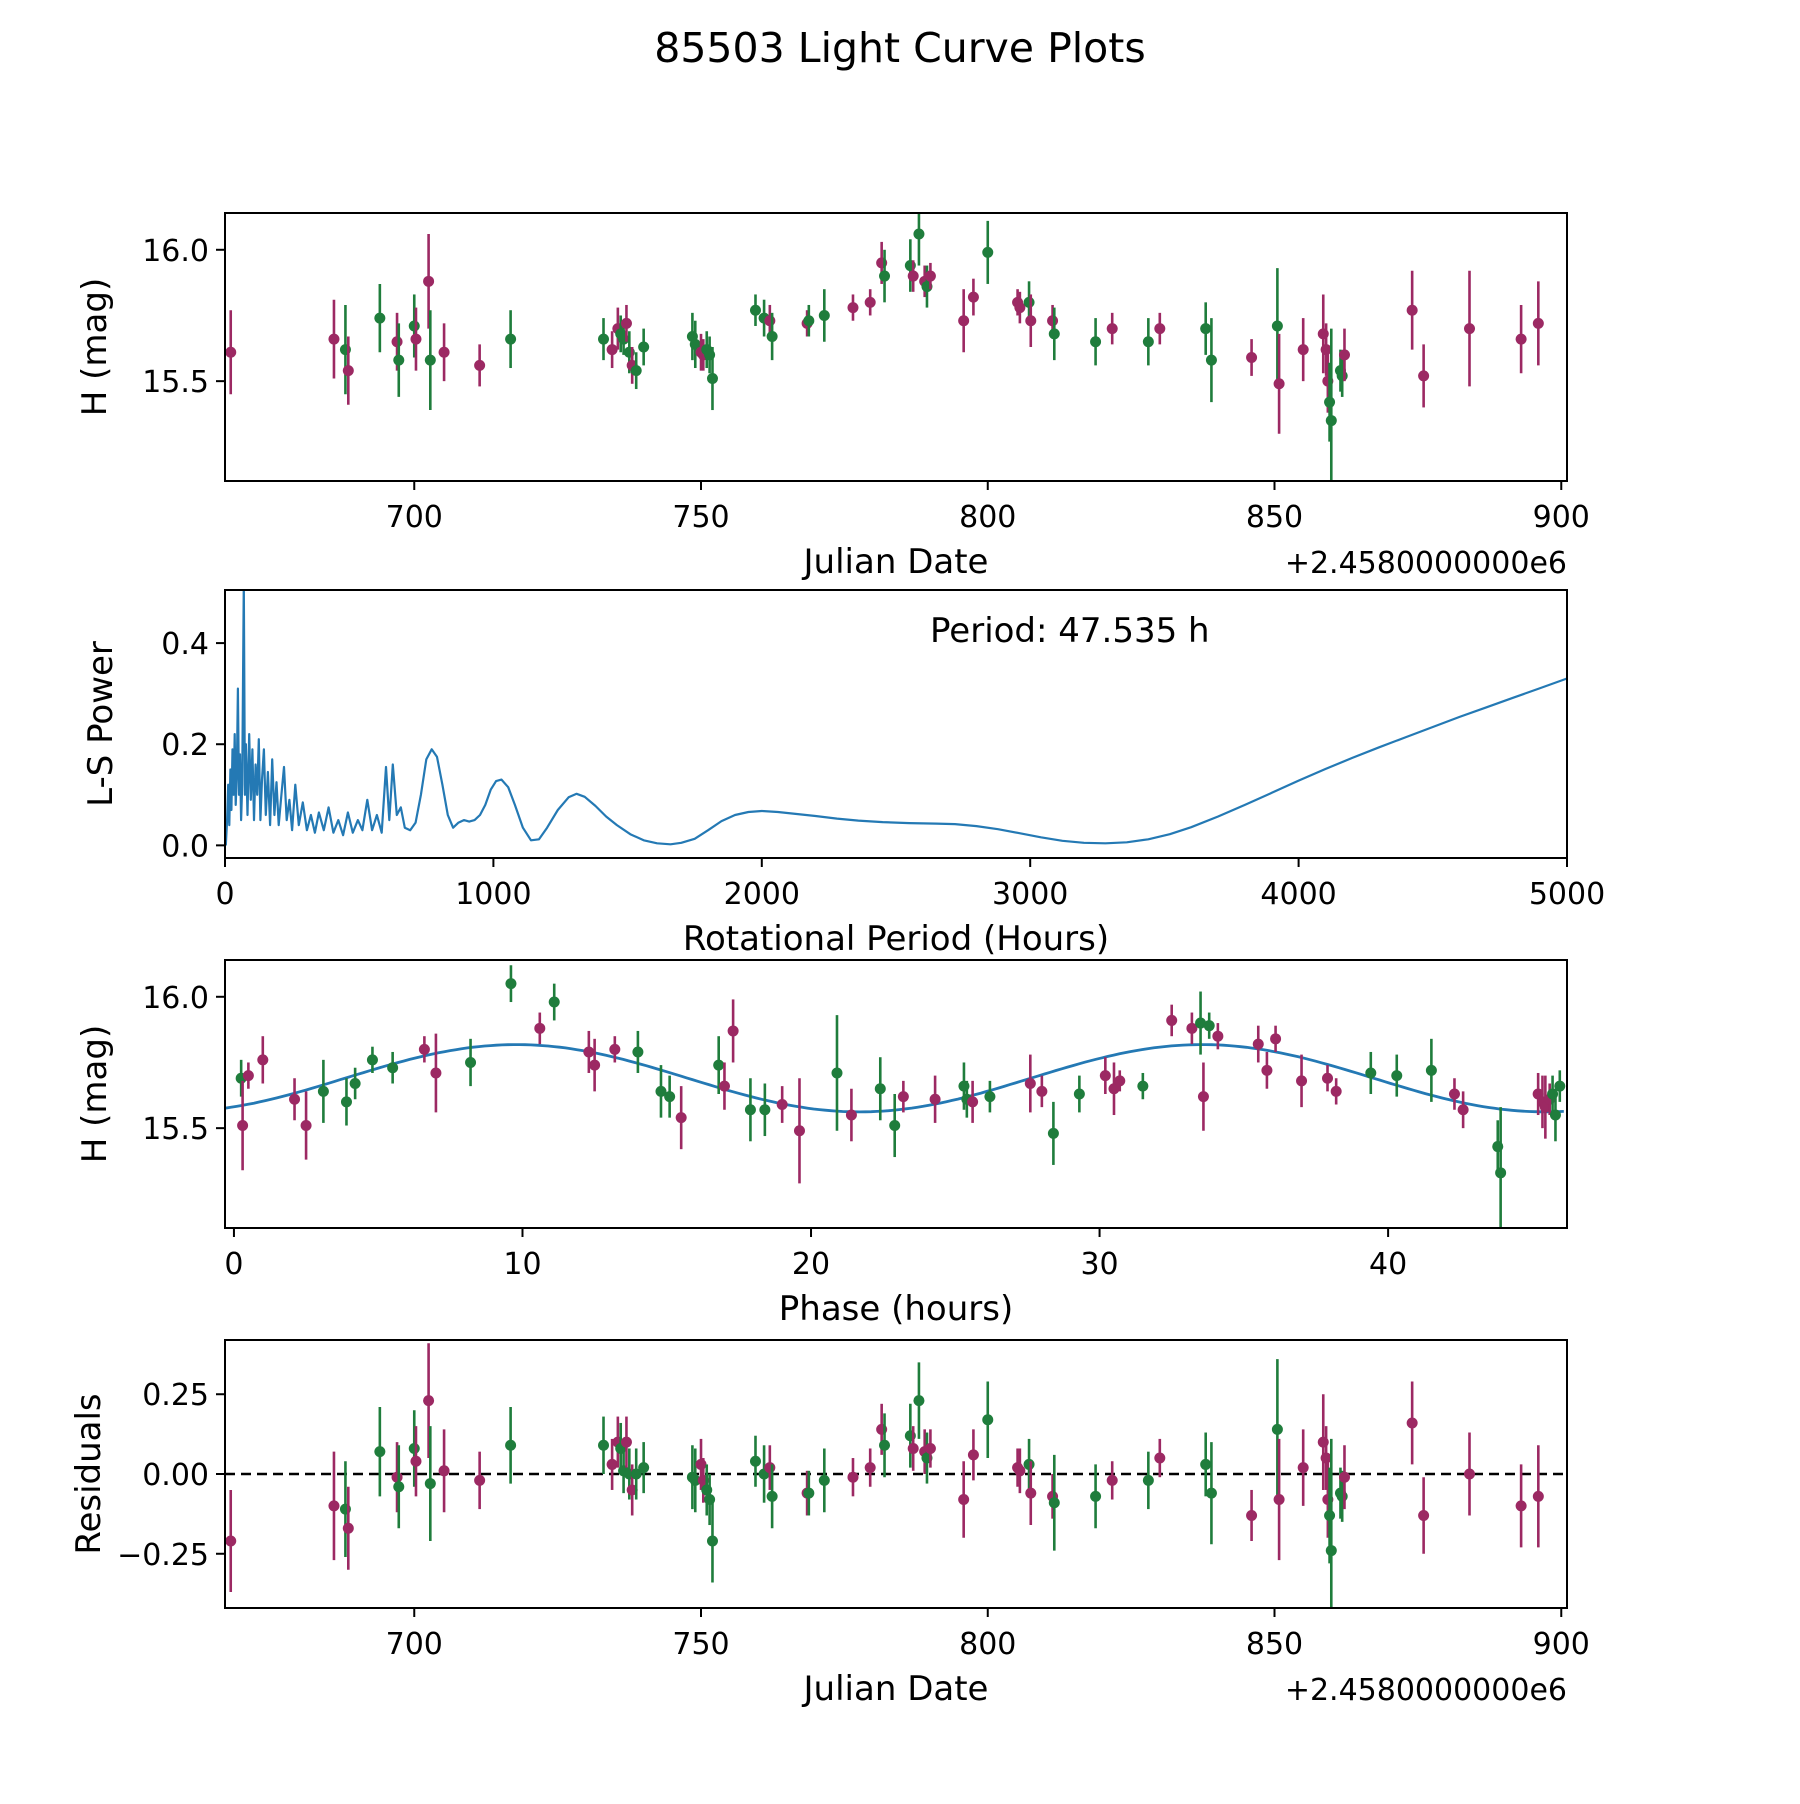  Describe the element at coordinates (185, 846) in the screenshot. I see `y-tick-label: 0.0` at that location.